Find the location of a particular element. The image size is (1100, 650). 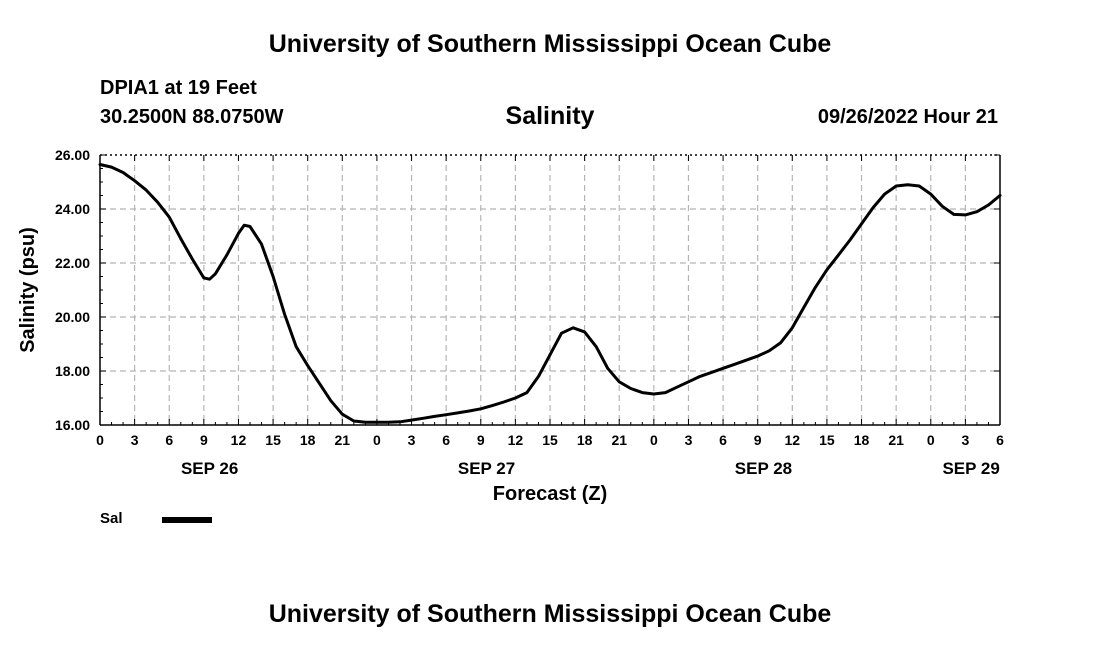

forecast-timestamp: 09/26/2022 Hour 21 is located at coordinates (907, 117).